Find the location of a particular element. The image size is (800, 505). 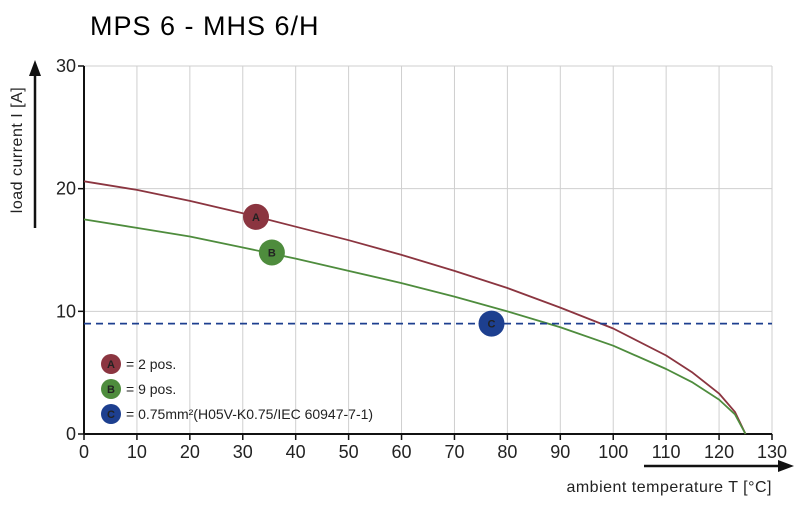

legend-entry-a: A = 2 pos. is located at coordinates (138, 364).